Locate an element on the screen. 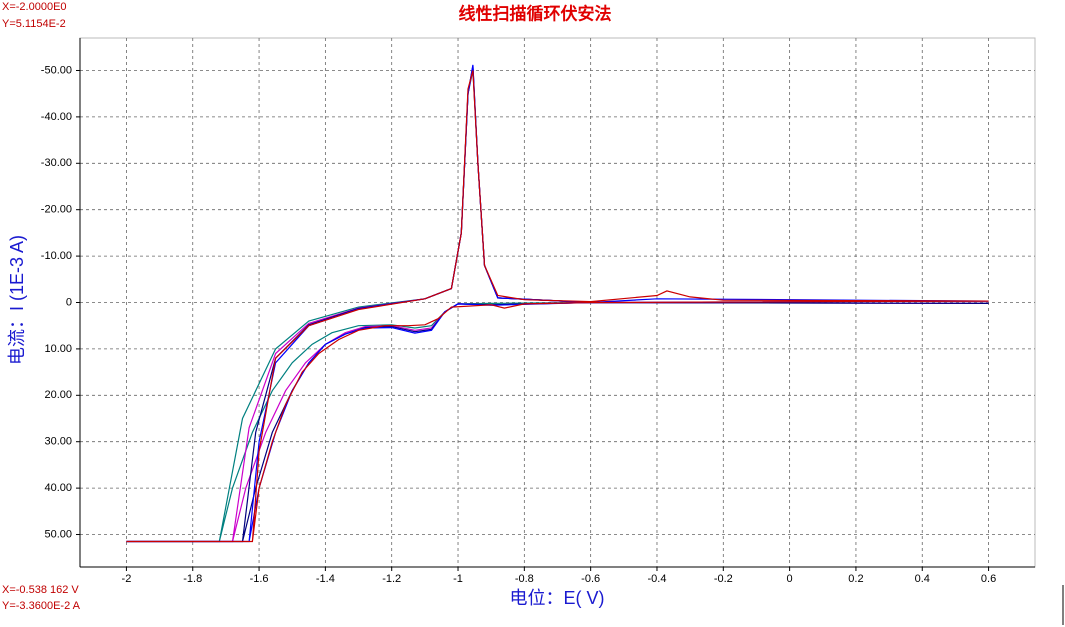  y-tick-label: -10.00 is located at coordinates (56, 256).